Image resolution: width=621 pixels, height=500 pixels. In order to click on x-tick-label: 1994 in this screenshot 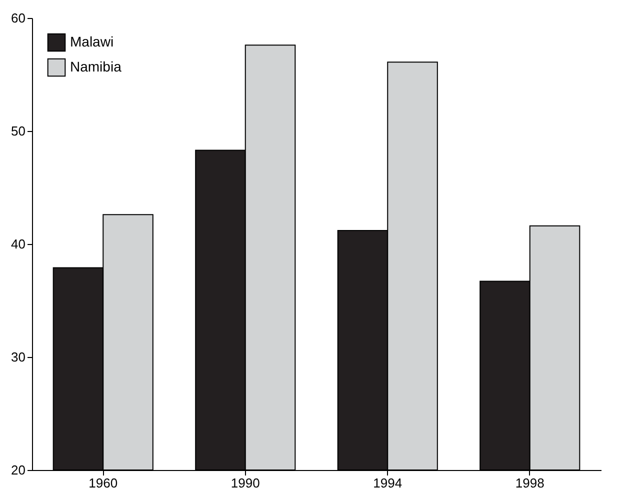, I will do `click(387, 483)`.